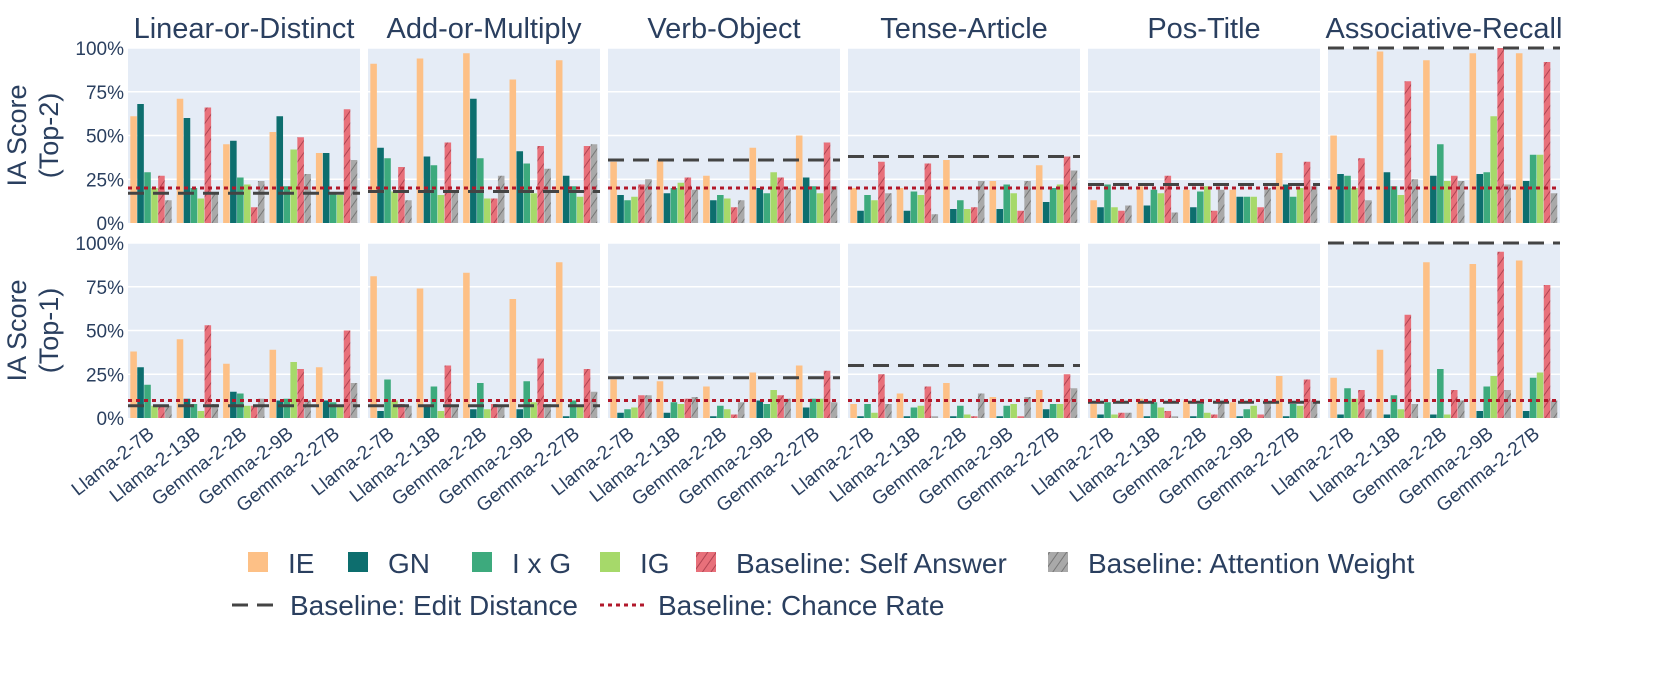  What do you see at coordinates (434, 605) in the screenshot?
I see `legend-label-edit: Baseline: Edit Distance` at bounding box center [434, 605].